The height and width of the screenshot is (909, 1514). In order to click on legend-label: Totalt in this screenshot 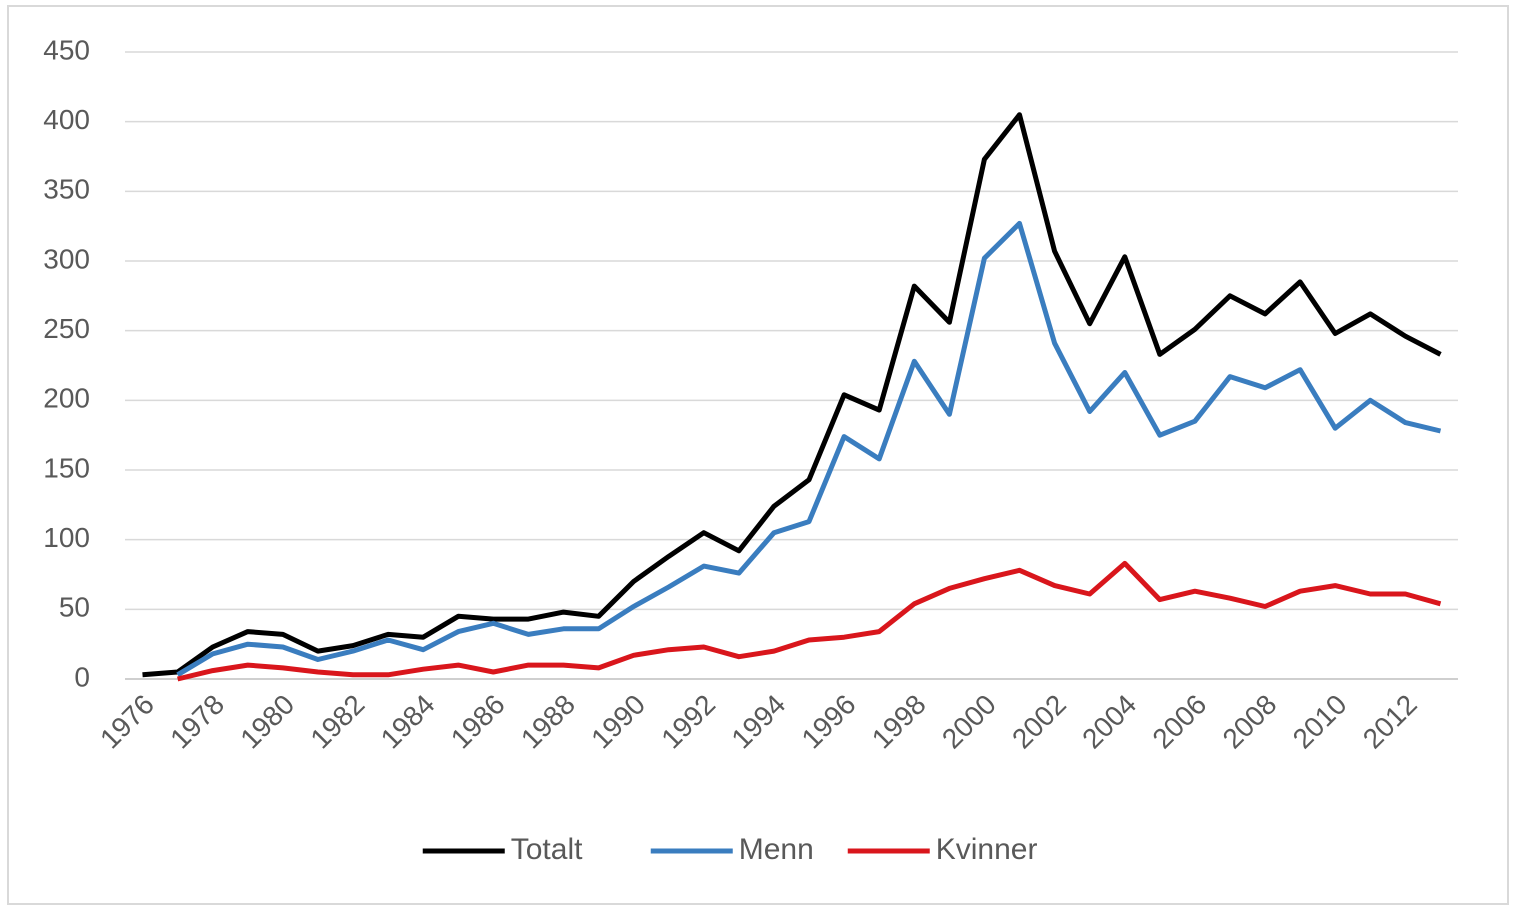, I will do `click(547, 849)`.